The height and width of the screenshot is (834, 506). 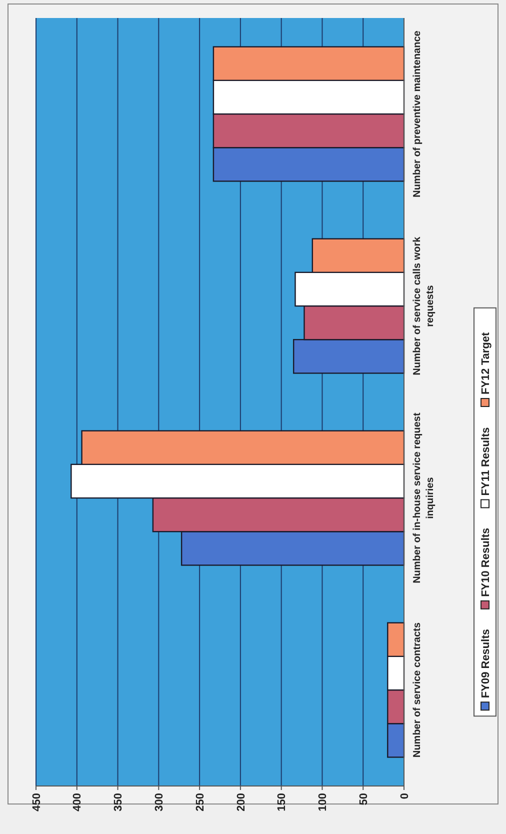 What do you see at coordinates (404, 796) in the screenshot?
I see `x-tick-label: 0` at bounding box center [404, 796].